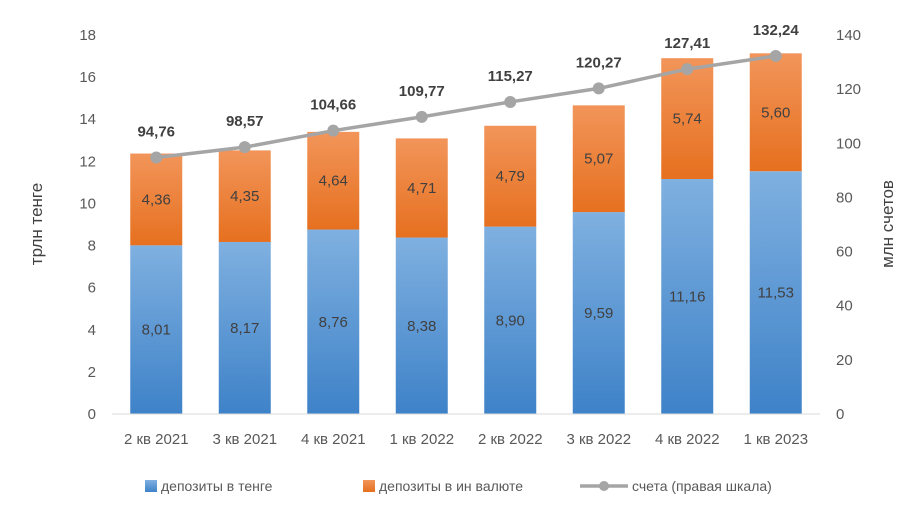 The height and width of the screenshot is (516, 916). I want to click on left-tick-label: 18, so click(87, 35).